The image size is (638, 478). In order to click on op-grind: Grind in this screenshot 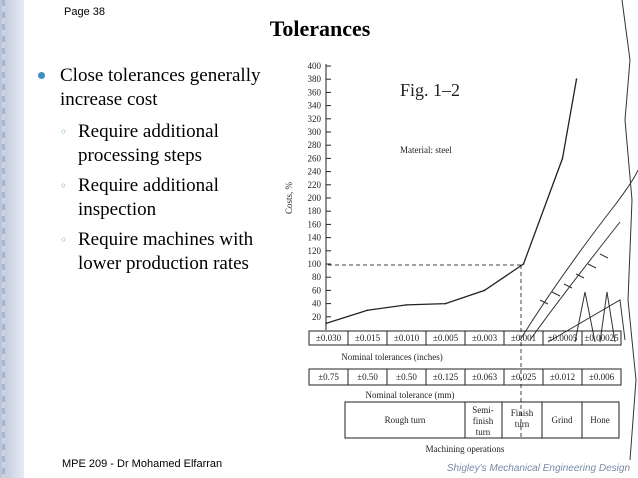, I will do `click(562, 420)`.